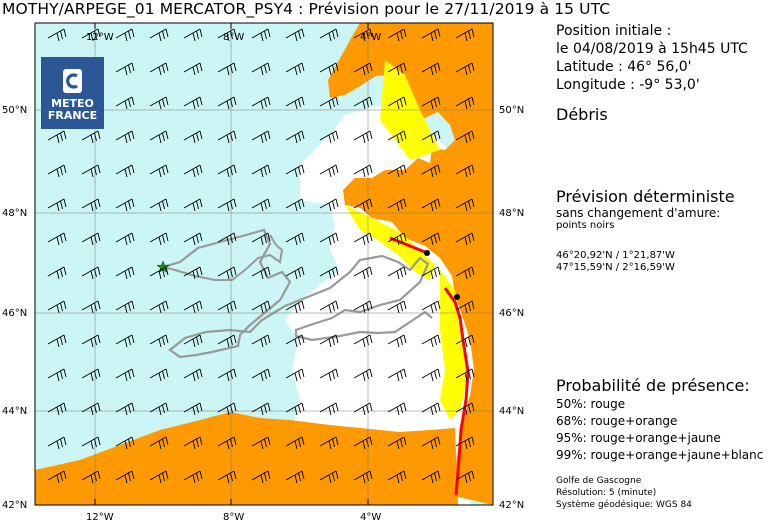  What do you see at coordinates (14, 213) in the screenshot?
I see `left-lat-label-48n: 48°N` at bounding box center [14, 213].